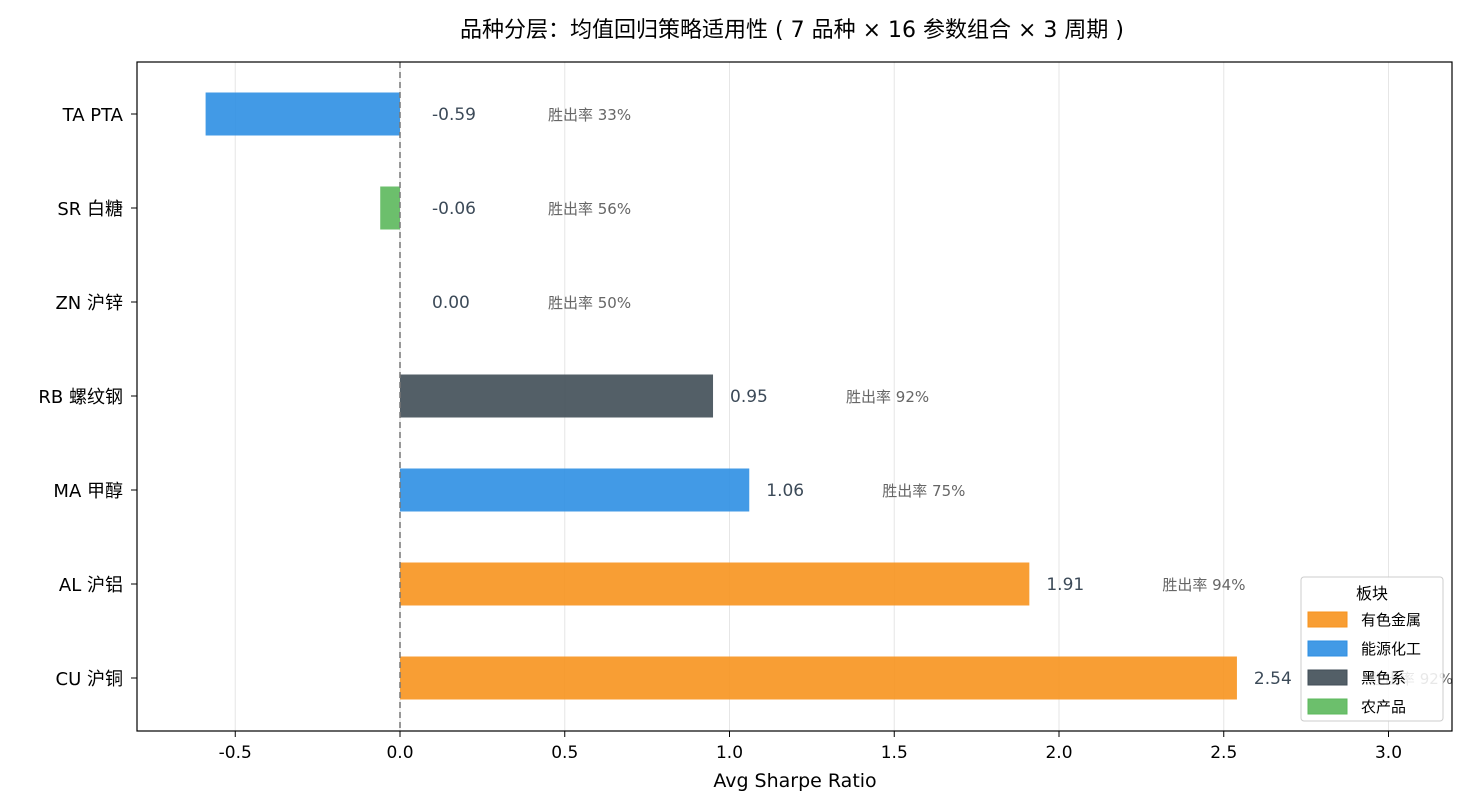 This screenshot has height=808, width=1475. What do you see at coordinates (1391, 620) in the screenshot?
I see `legend-item-label: 有色金属` at bounding box center [1391, 620].